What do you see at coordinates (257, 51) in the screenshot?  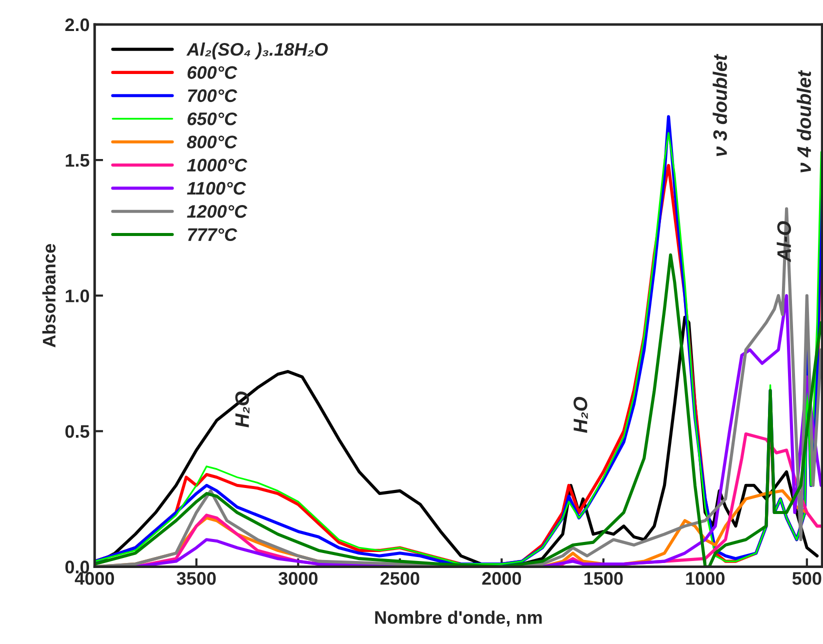 I see `legend-label: Al₂(SO₄ )₃.18H₂O` at bounding box center [257, 51].